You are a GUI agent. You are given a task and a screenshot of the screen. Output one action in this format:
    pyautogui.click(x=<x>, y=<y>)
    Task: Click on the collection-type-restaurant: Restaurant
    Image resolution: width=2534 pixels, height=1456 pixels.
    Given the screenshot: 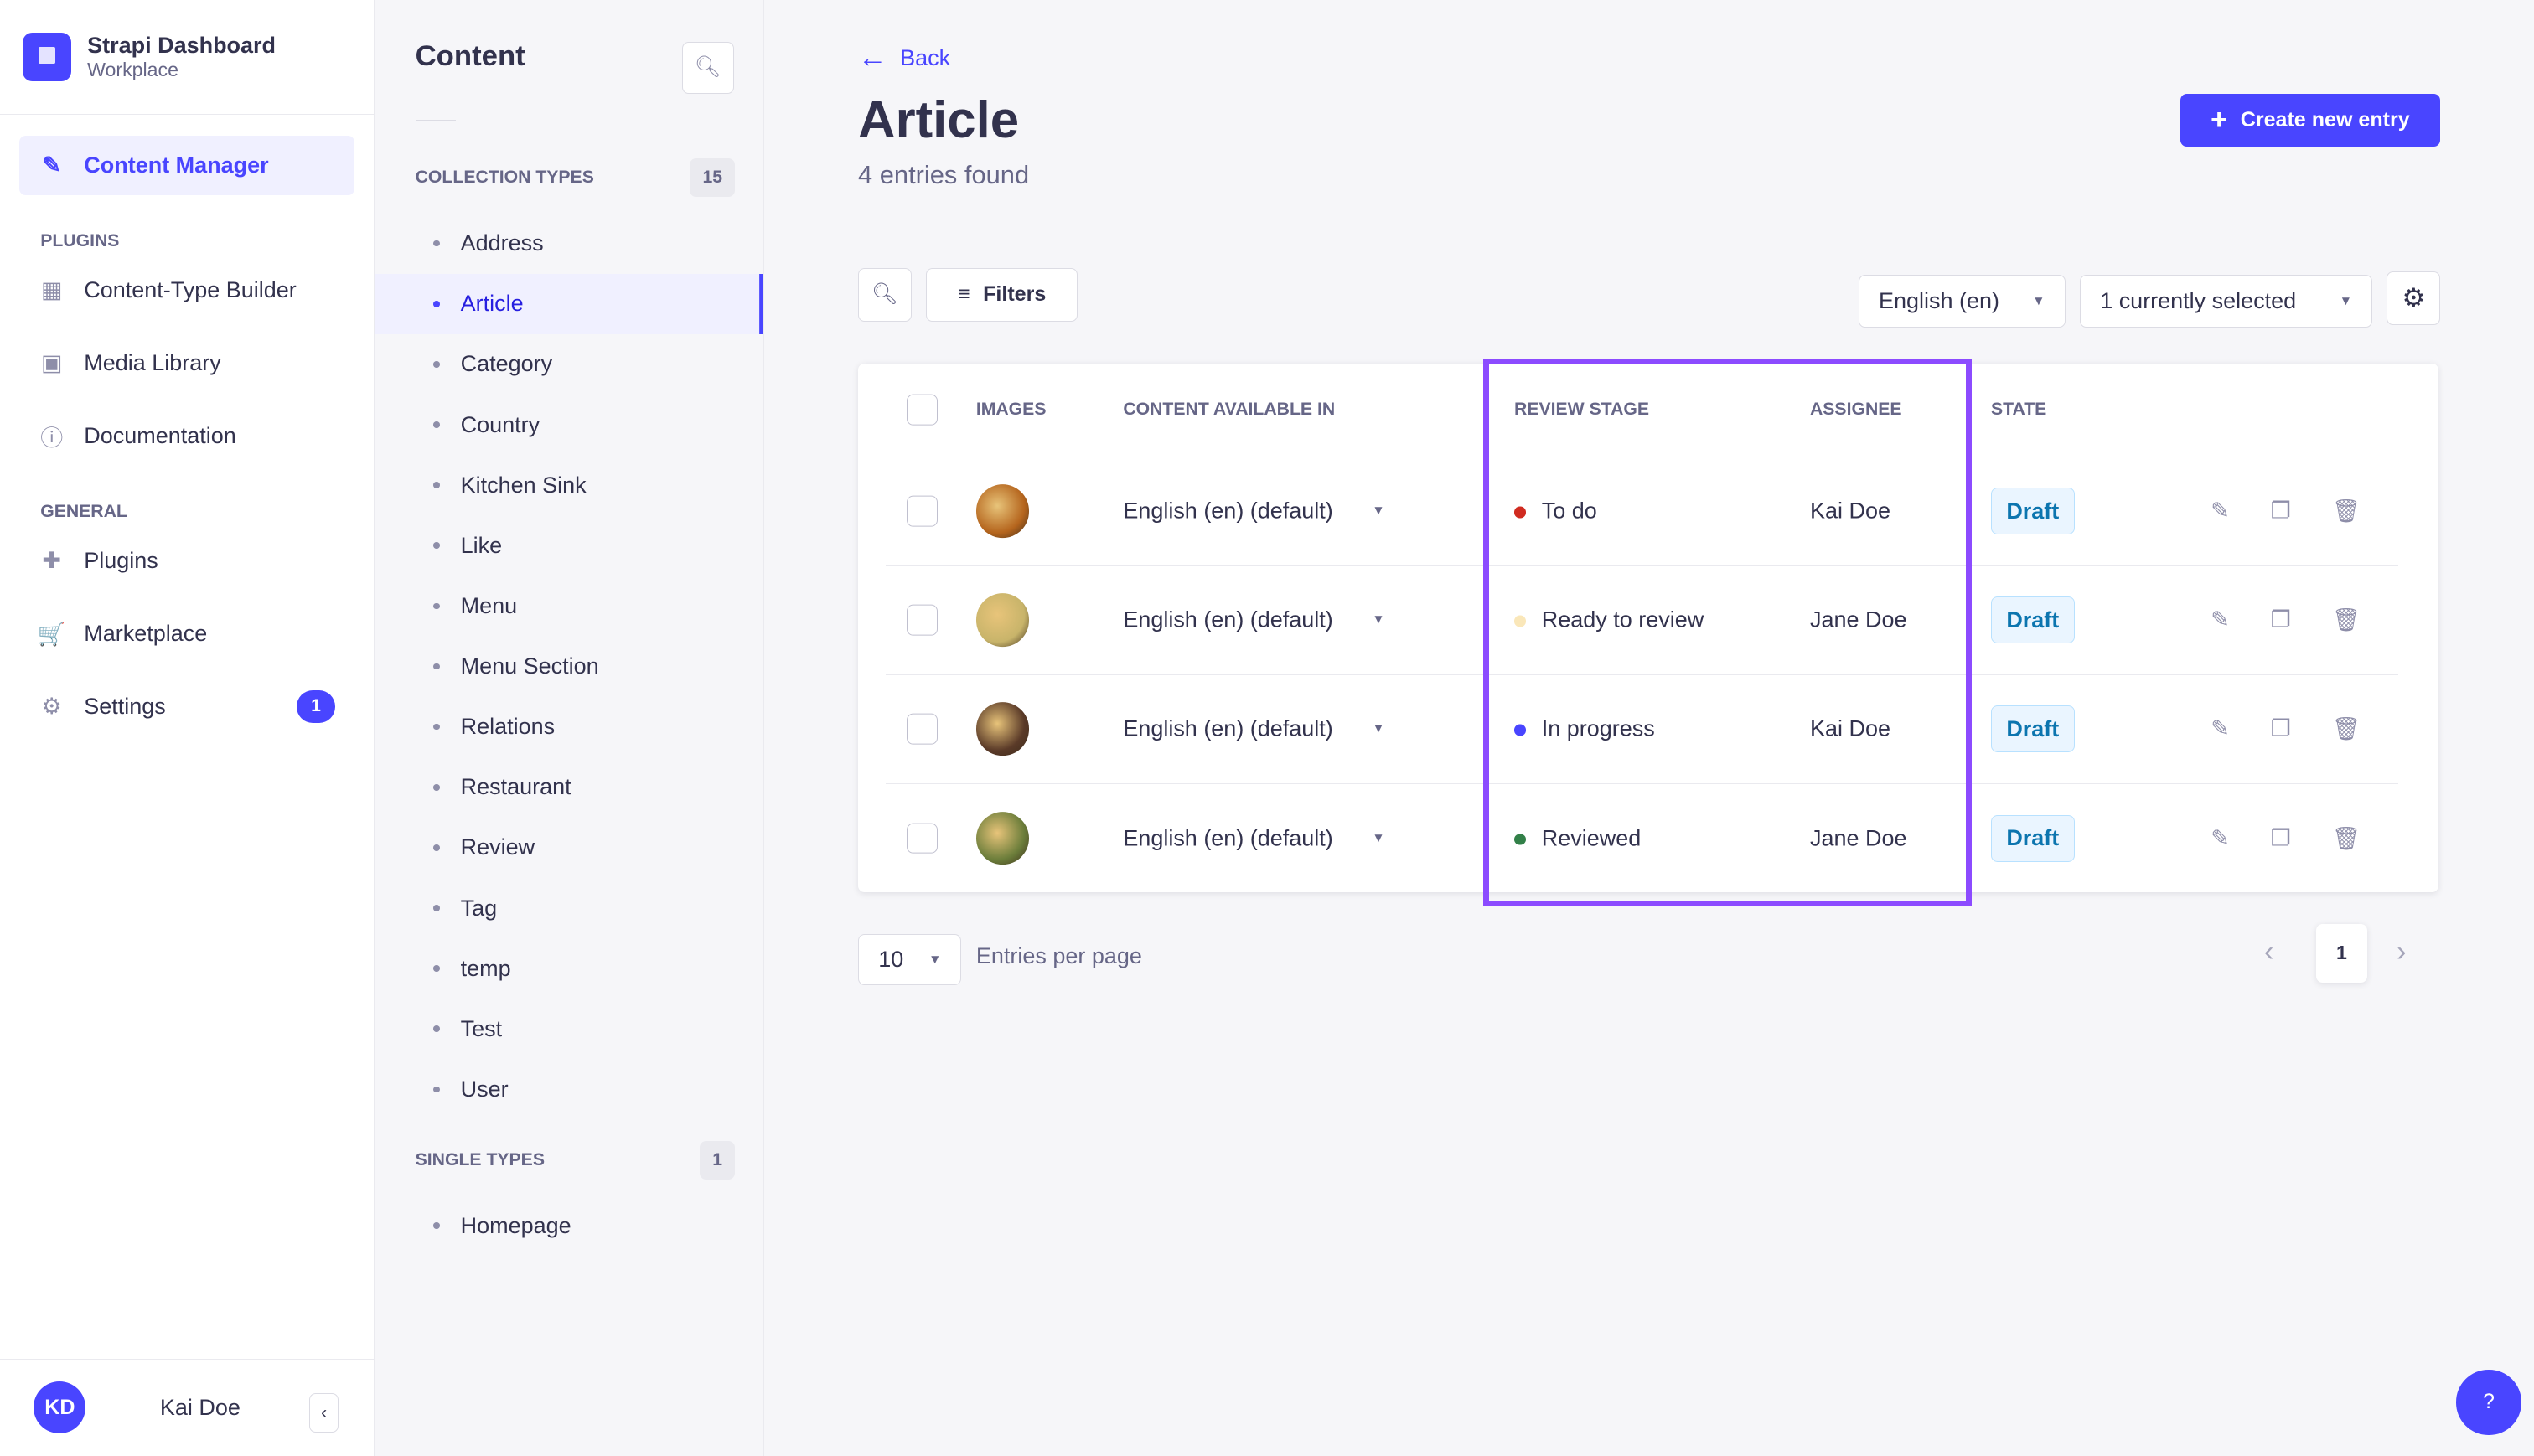 What is the action you would take?
    pyautogui.click(x=569, y=787)
    